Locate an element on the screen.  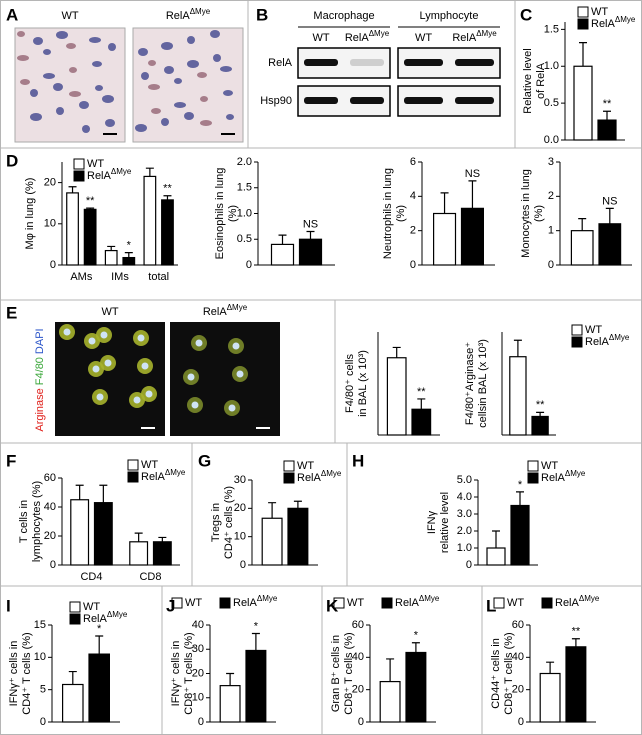
y-axis-label: Gran B⁺ cells in is located at coordinates (336, 673).